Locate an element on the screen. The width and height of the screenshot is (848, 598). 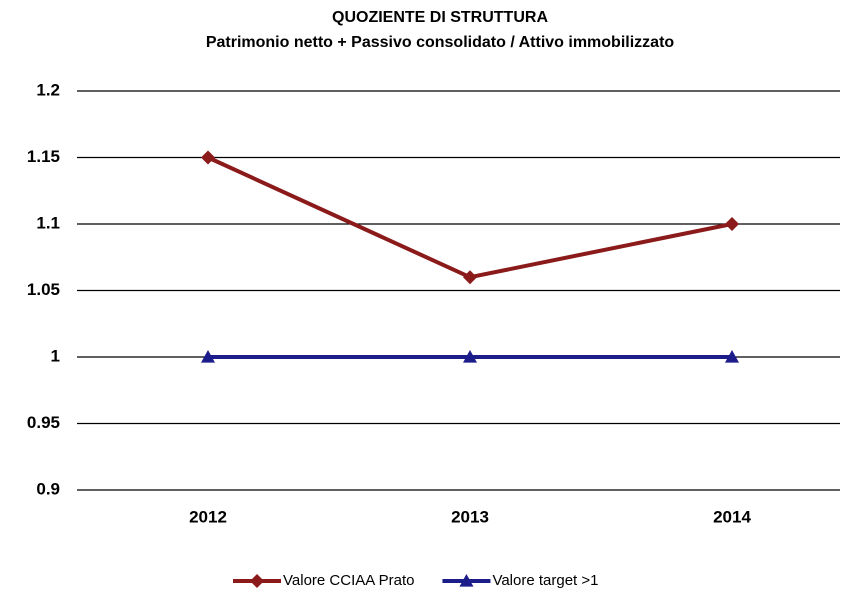
x-tick-label: 2014 is located at coordinates (732, 516).